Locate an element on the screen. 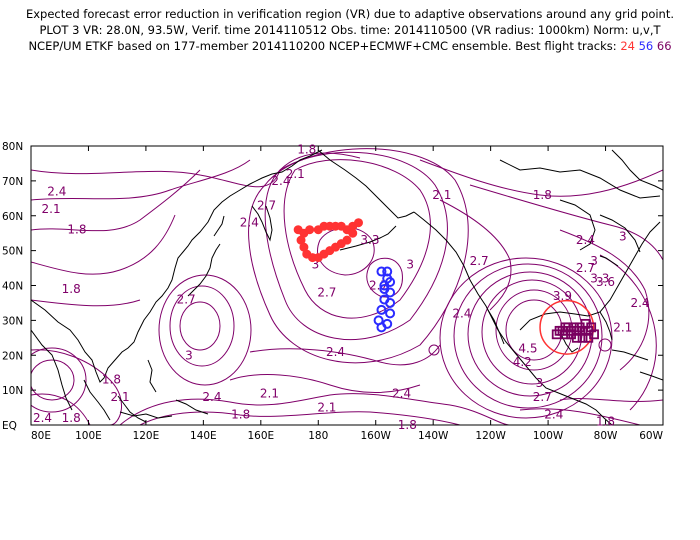 Image resolution: width=700 pixels, height=540 pixels. track-66-label: 66 is located at coordinates (664, 46).